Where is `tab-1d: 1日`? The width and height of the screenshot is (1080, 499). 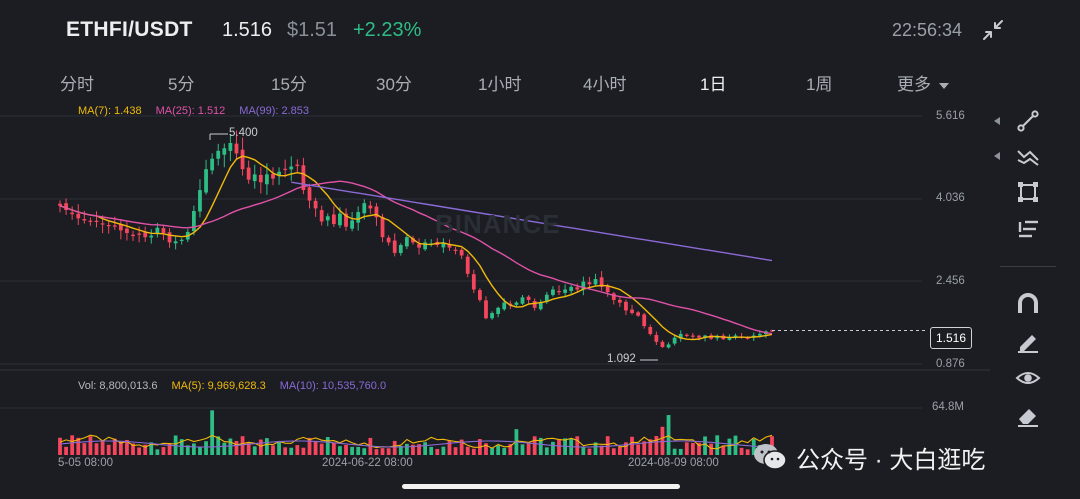
tab-1d: 1日 is located at coordinates (713, 84).